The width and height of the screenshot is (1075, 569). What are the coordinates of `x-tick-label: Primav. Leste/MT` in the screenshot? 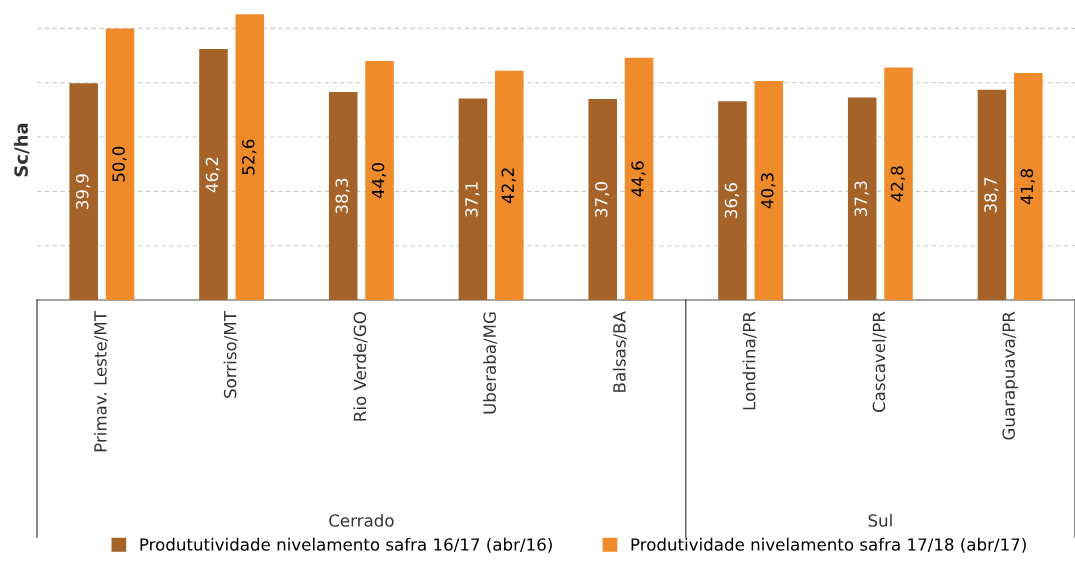 It's located at (101, 381).